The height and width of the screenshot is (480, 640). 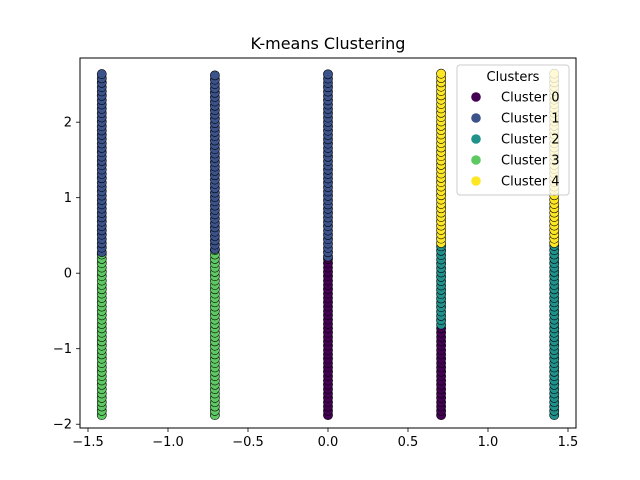 I want to click on legend-label-cluster-0: Cluster 0, so click(x=530, y=98).